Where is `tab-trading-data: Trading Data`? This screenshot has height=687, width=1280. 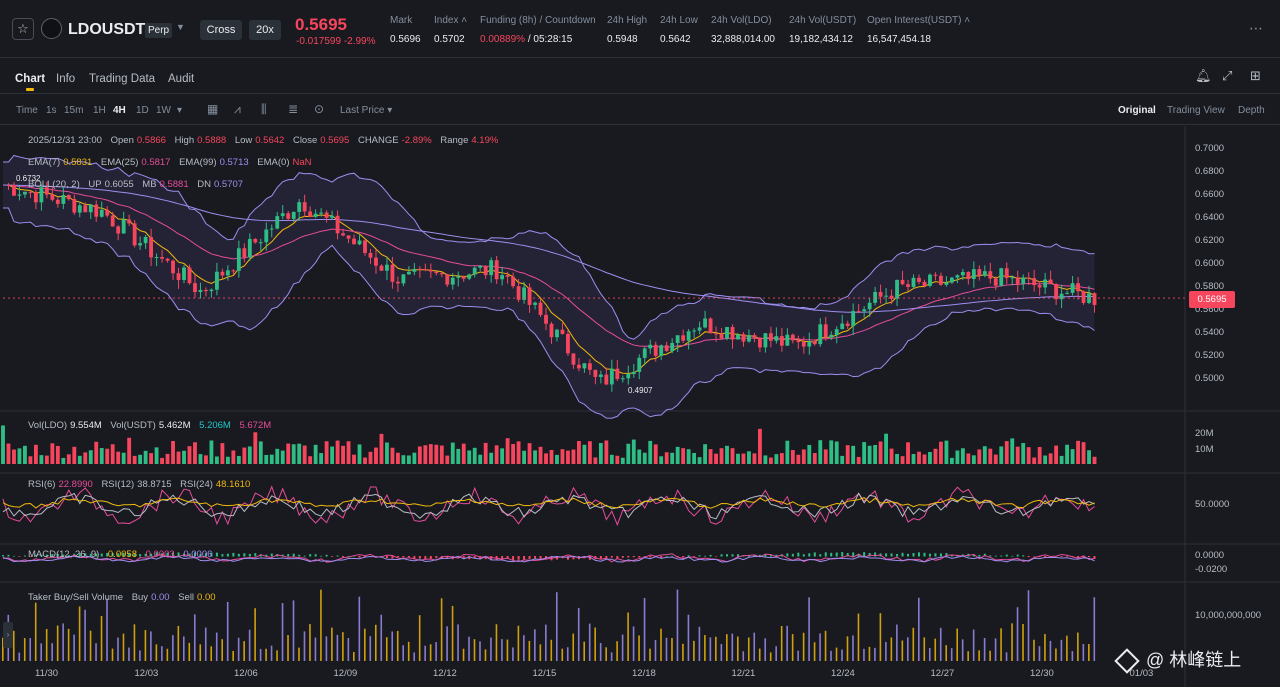 tab-trading-data: Trading Data is located at coordinates (122, 79).